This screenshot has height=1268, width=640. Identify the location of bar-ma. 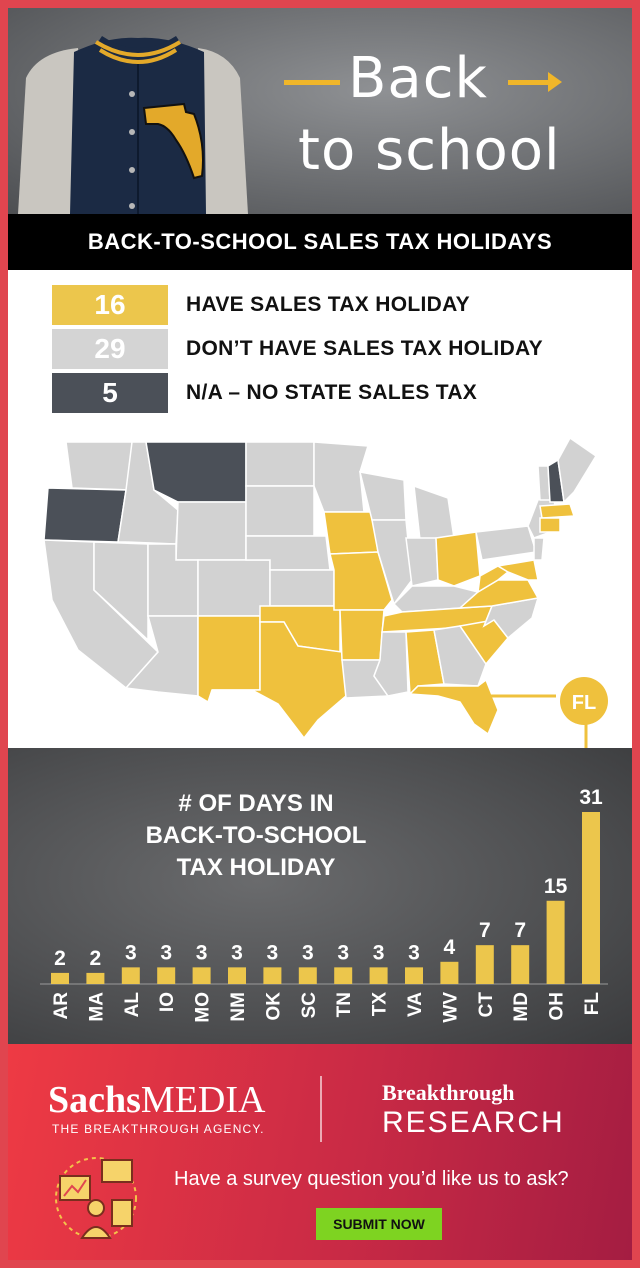
(95, 978).